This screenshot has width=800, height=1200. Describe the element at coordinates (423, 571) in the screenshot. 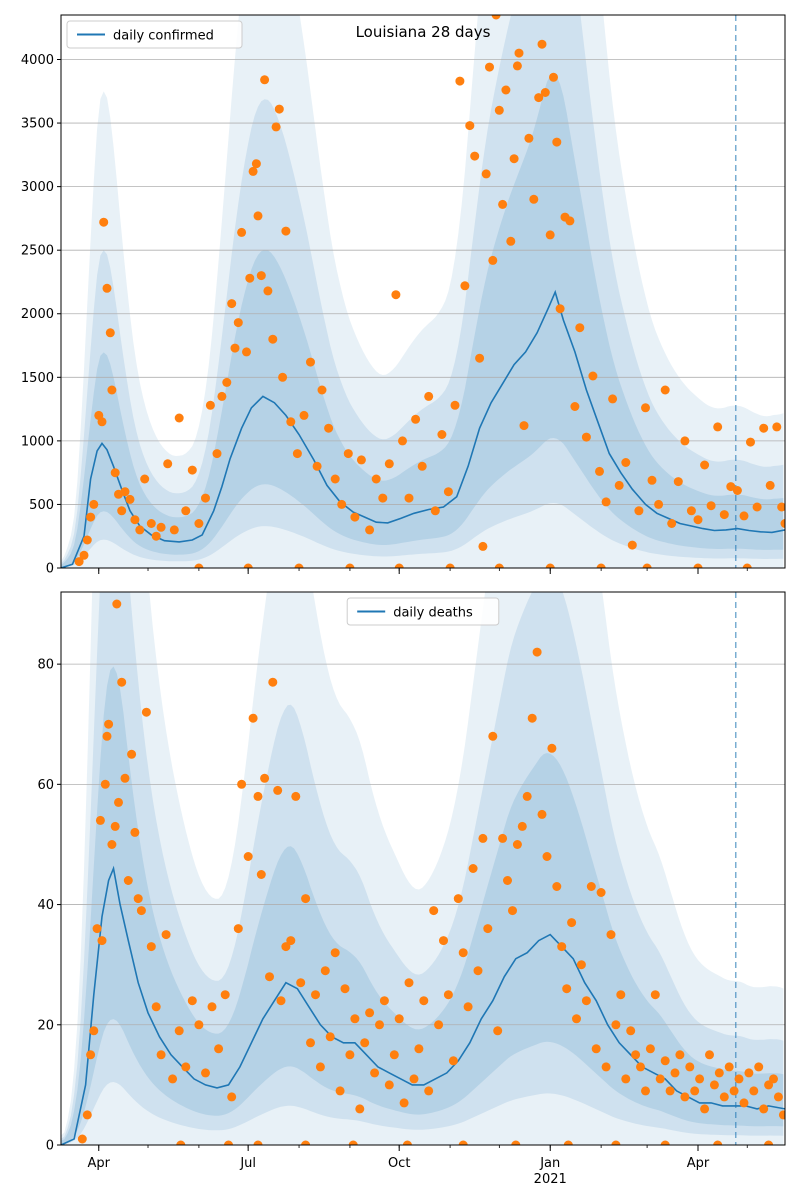

I see `confirmed-x-axis` at that location.